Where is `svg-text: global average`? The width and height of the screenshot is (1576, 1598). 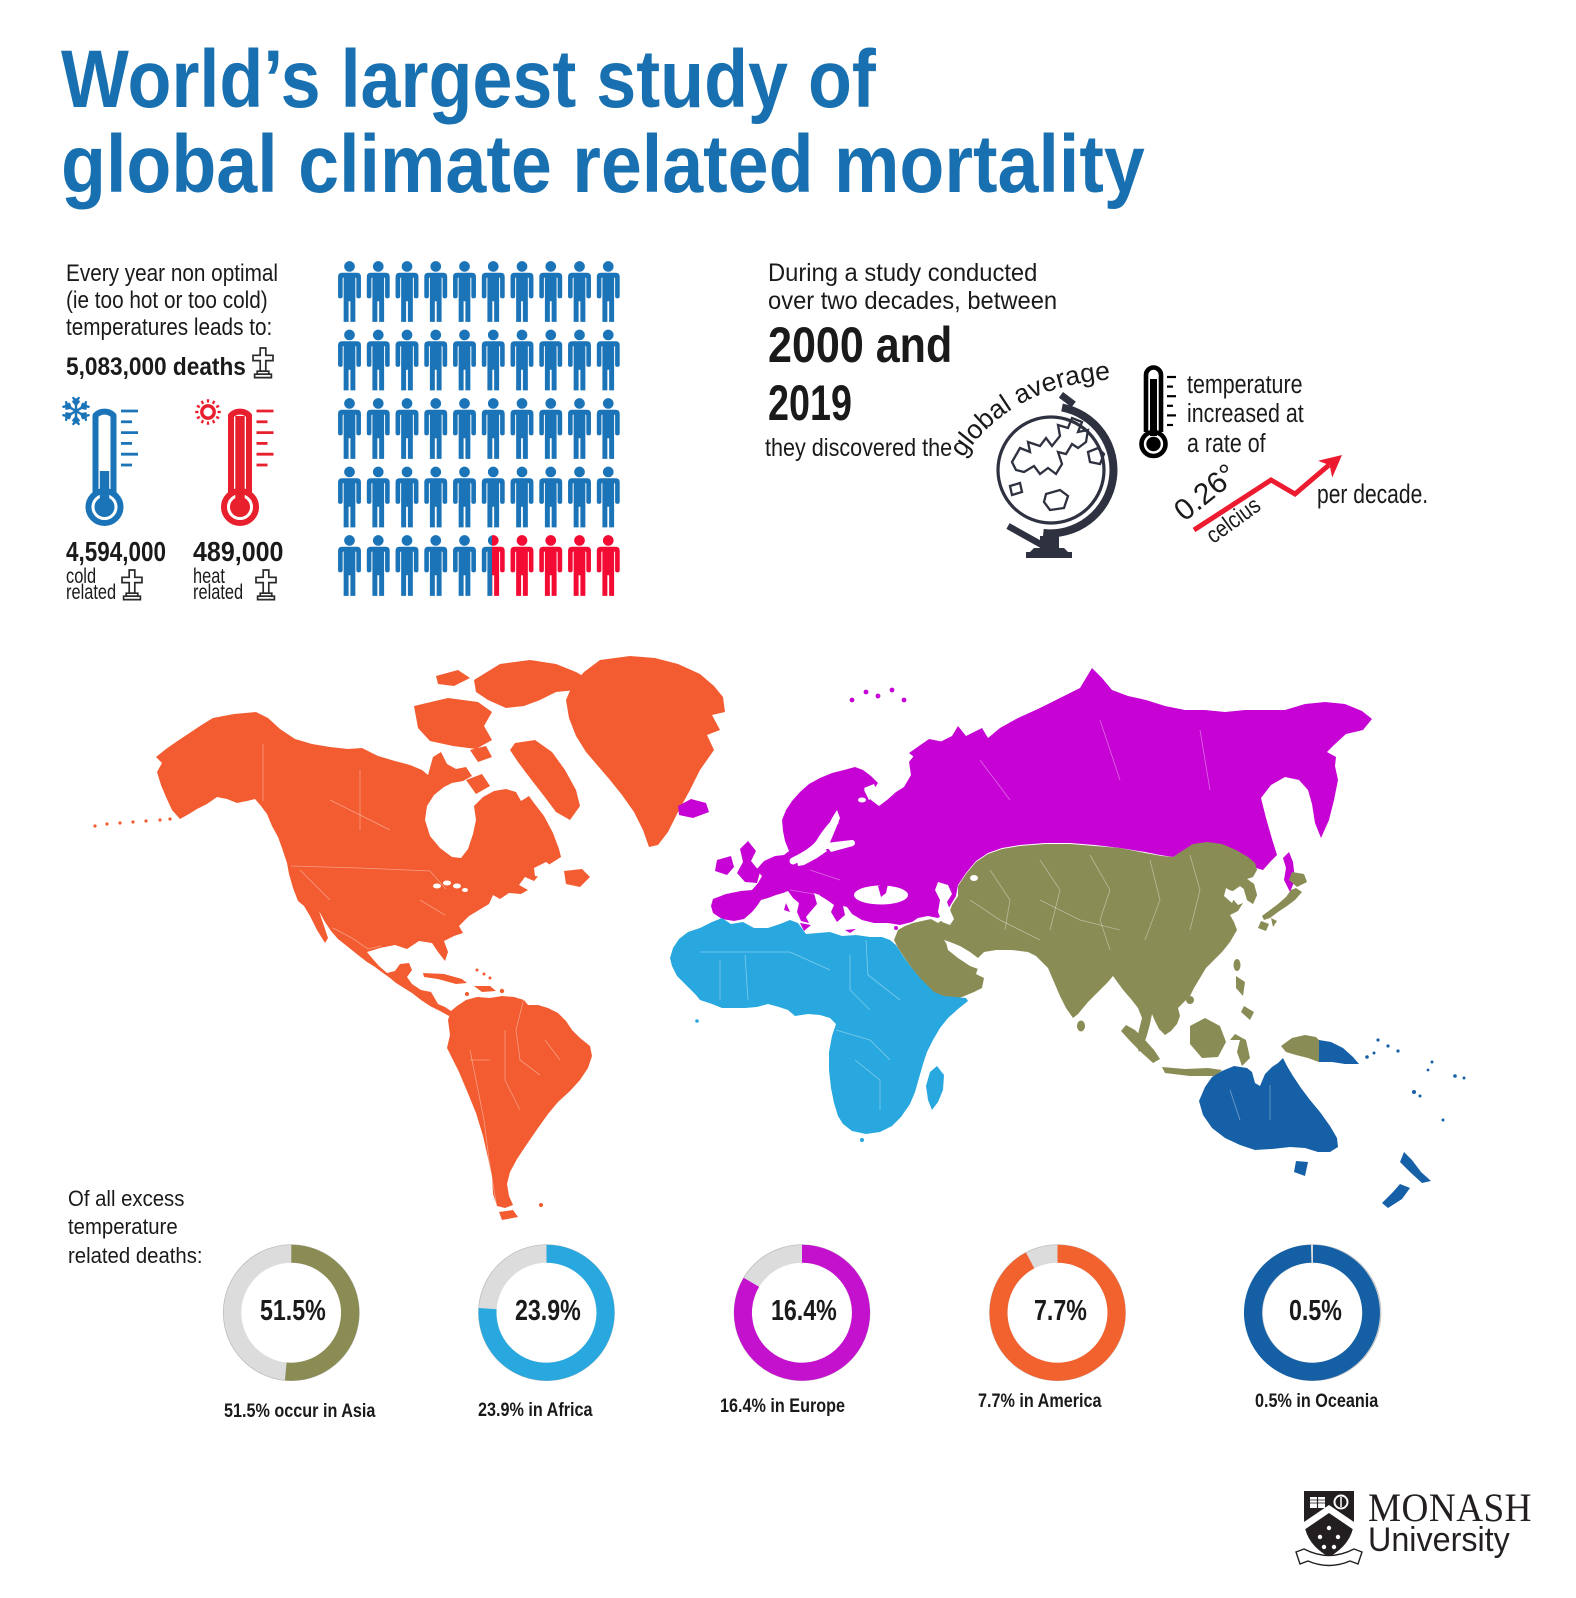
svg-text: global average is located at coordinates (1027, 408).